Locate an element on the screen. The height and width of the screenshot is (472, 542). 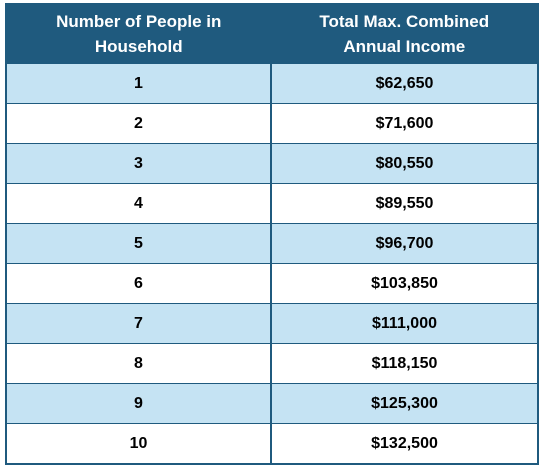
max-income-cell: $71,600 is located at coordinates (404, 123).